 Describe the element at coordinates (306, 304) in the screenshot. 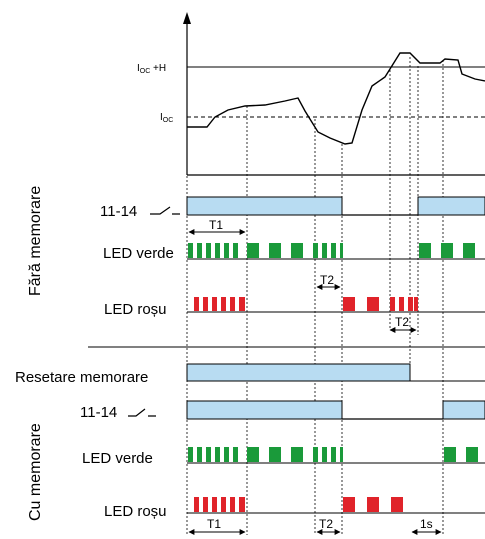

I see `red-led-pulses` at that location.